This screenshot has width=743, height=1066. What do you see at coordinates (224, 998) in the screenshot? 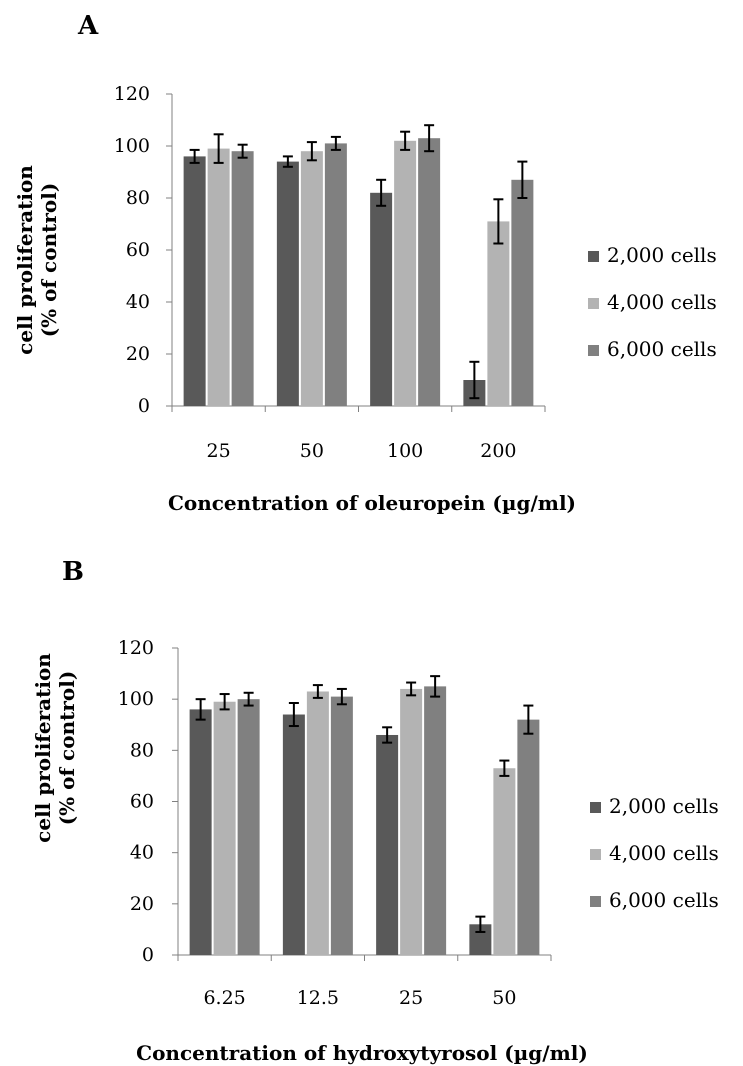
I see `panel-b-x-tick-label: 6.25` at bounding box center [224, 998].